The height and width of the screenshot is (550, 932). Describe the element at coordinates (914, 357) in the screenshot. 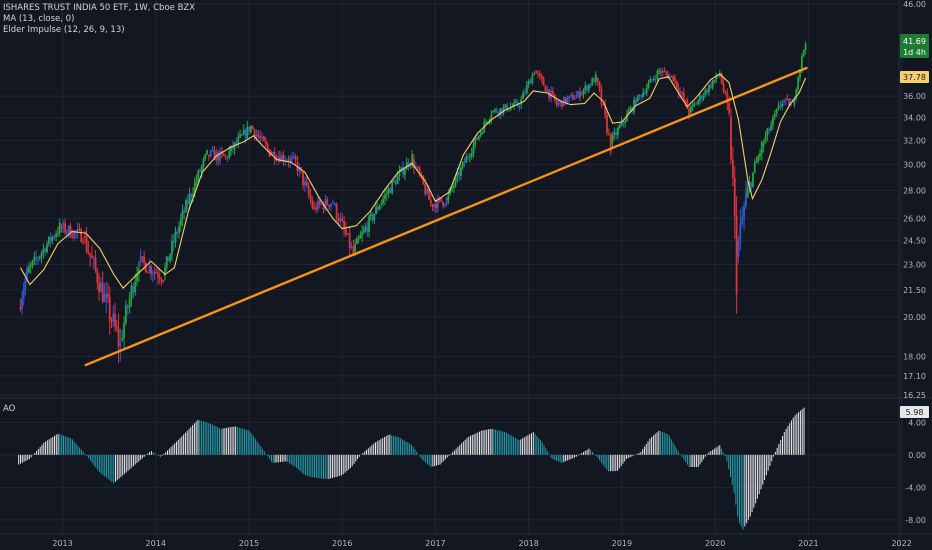

I see `price-tick-label: 18.00` at that location.